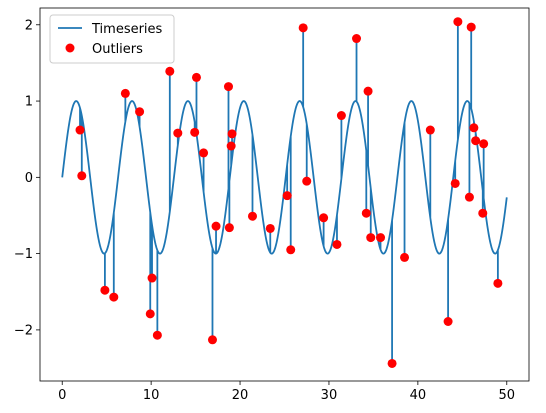  What do you see at coordinates (23, 254) in the screenshot?
I see `y-tick-label: −1` at bounding box center [23, 254].